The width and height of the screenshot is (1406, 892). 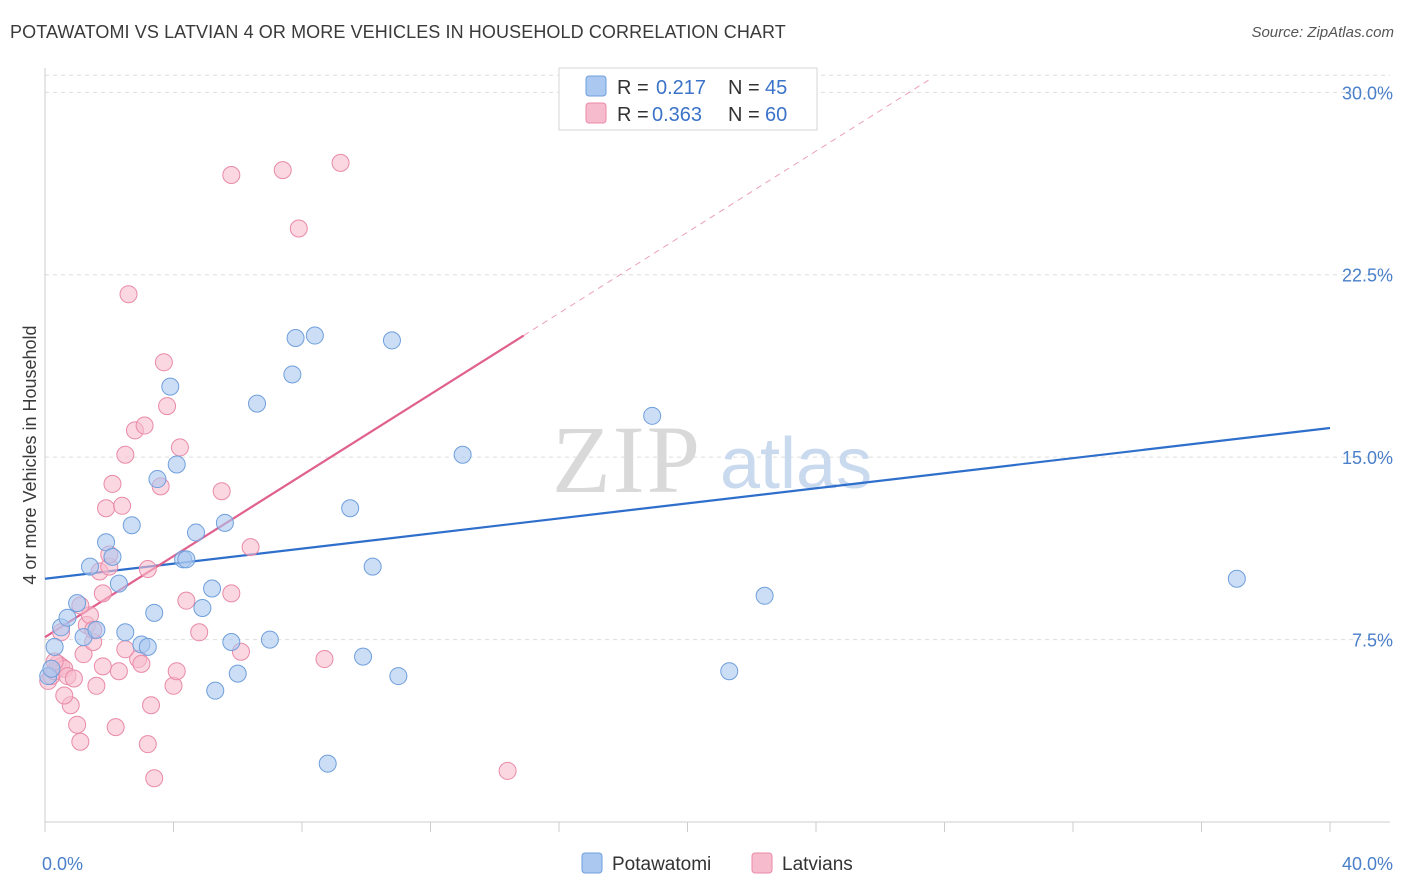 What do you see at coordinates (661, 864) in the screenshot?
I see `bottom-legend-label-potawatomi: Potawatomi` at bounding box center [661, 864].